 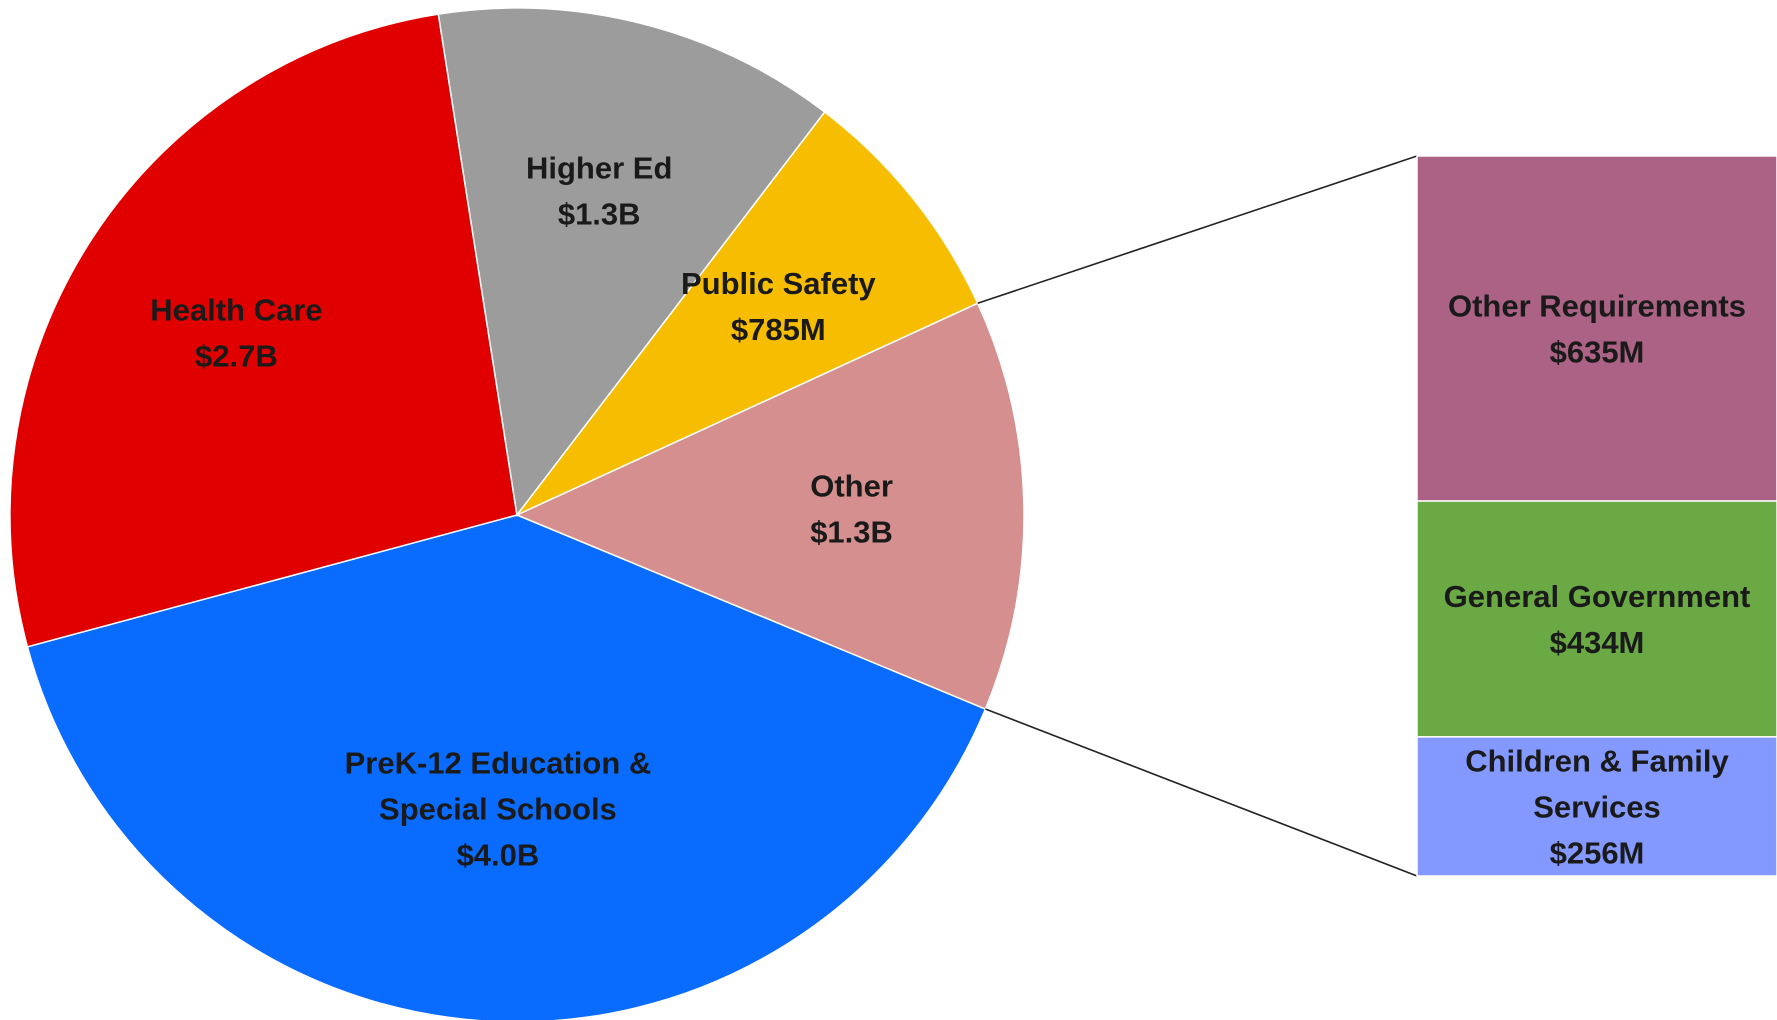 I want to click on connector-top, so click(x=1197, y=230).